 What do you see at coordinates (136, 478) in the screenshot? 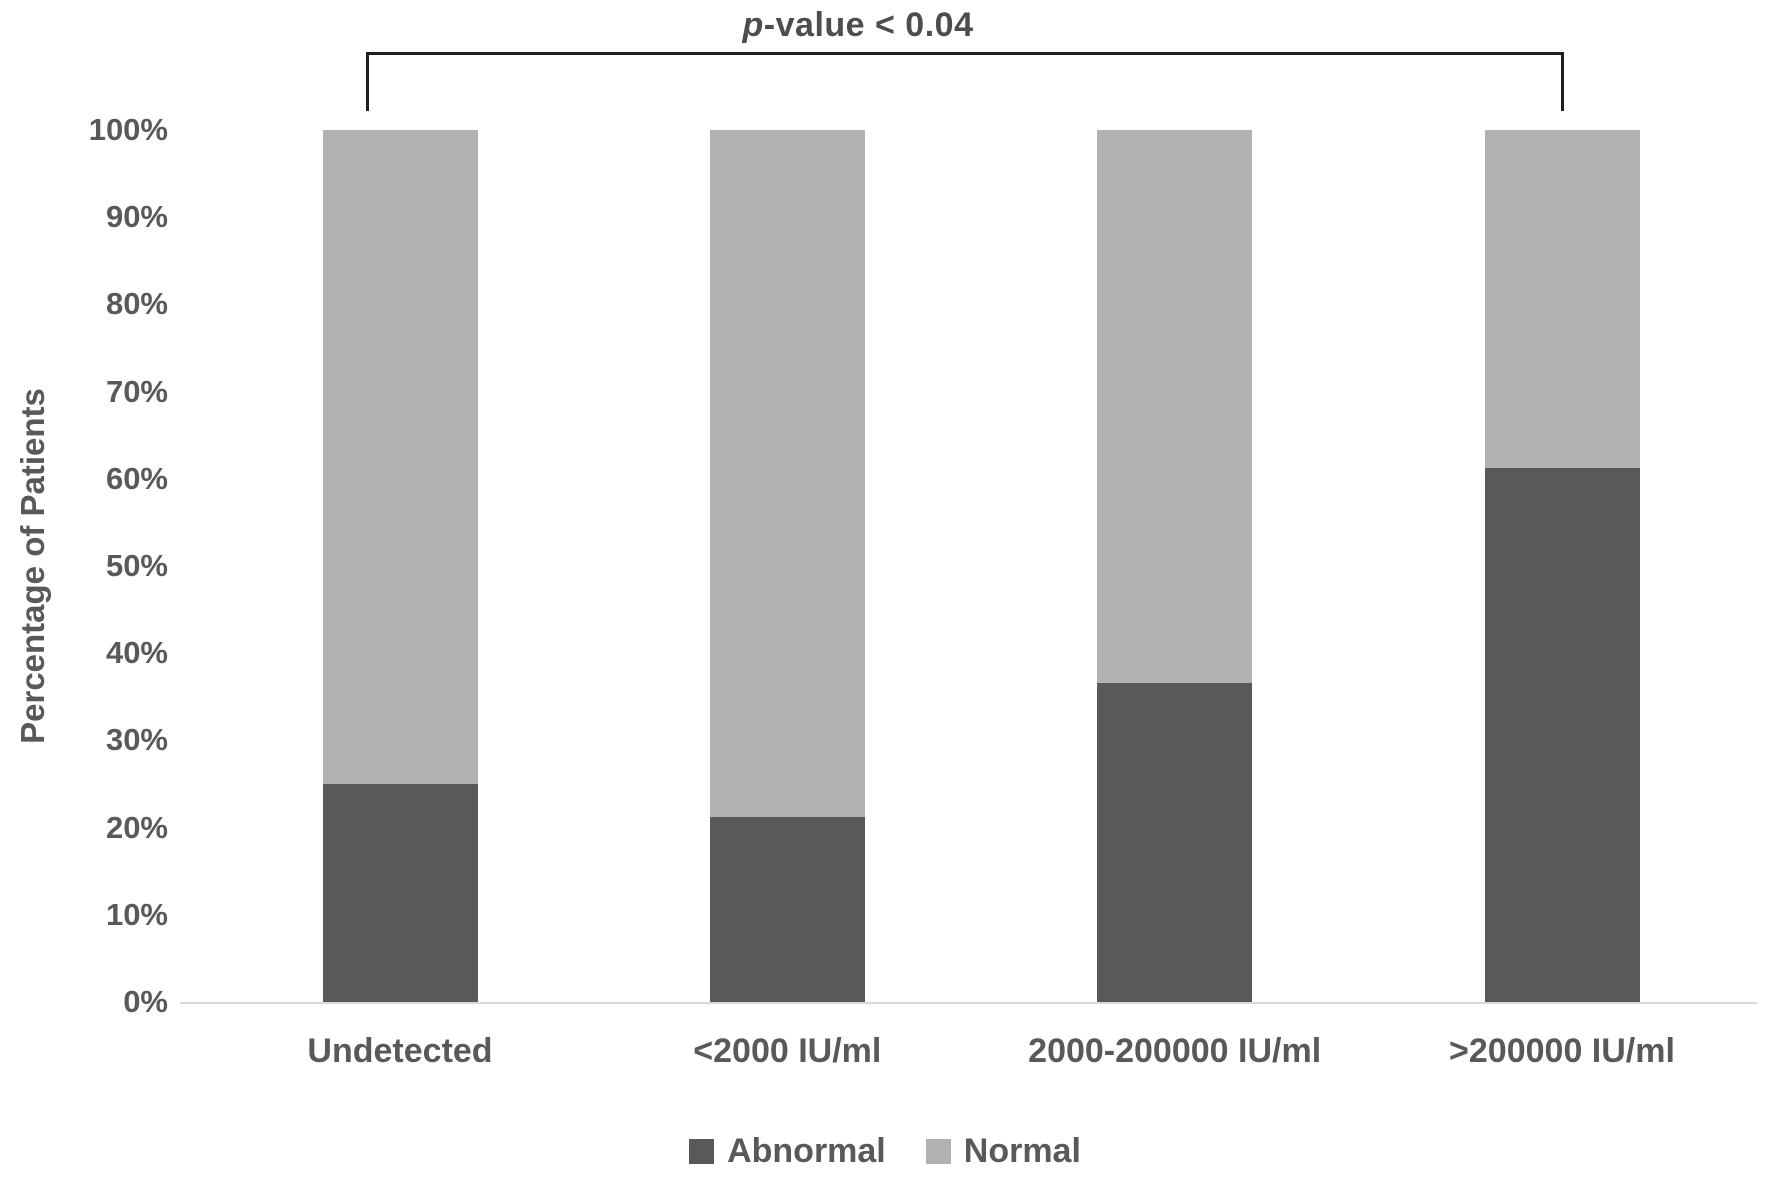
I see `y-tick-label: 60%` at bounding box center [136, 478].